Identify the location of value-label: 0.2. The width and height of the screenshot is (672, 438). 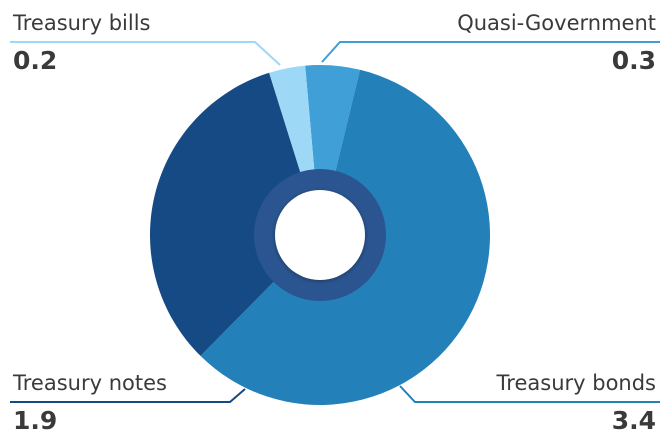
(35, 60).